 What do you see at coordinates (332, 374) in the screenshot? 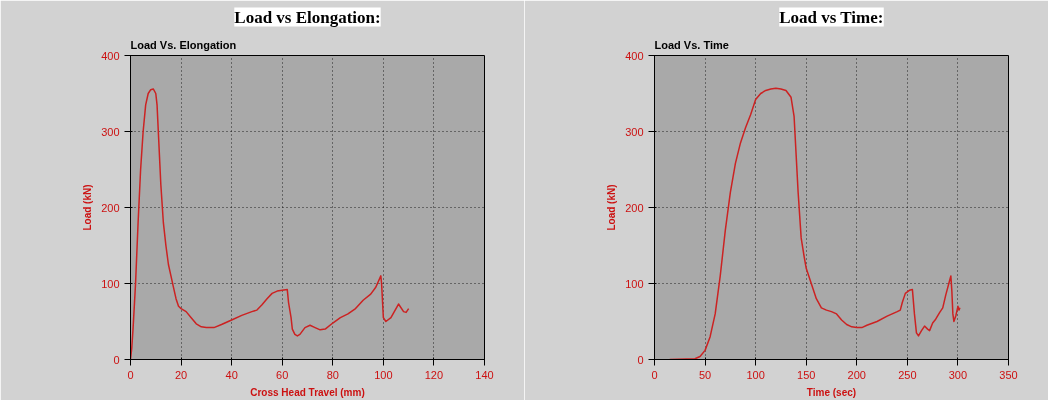
I see `x-tick-label: 80` at bounding box center [332, 374].